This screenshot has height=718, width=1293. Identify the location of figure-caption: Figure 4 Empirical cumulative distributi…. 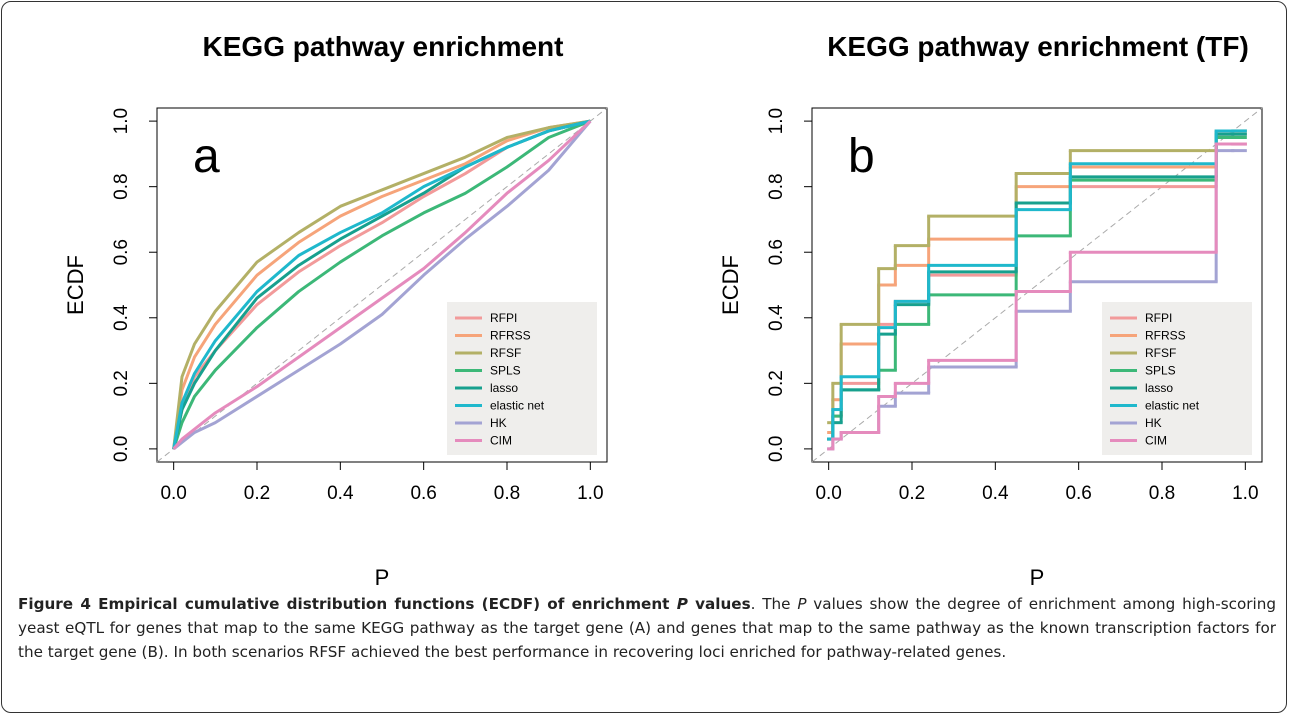
(647, 628).